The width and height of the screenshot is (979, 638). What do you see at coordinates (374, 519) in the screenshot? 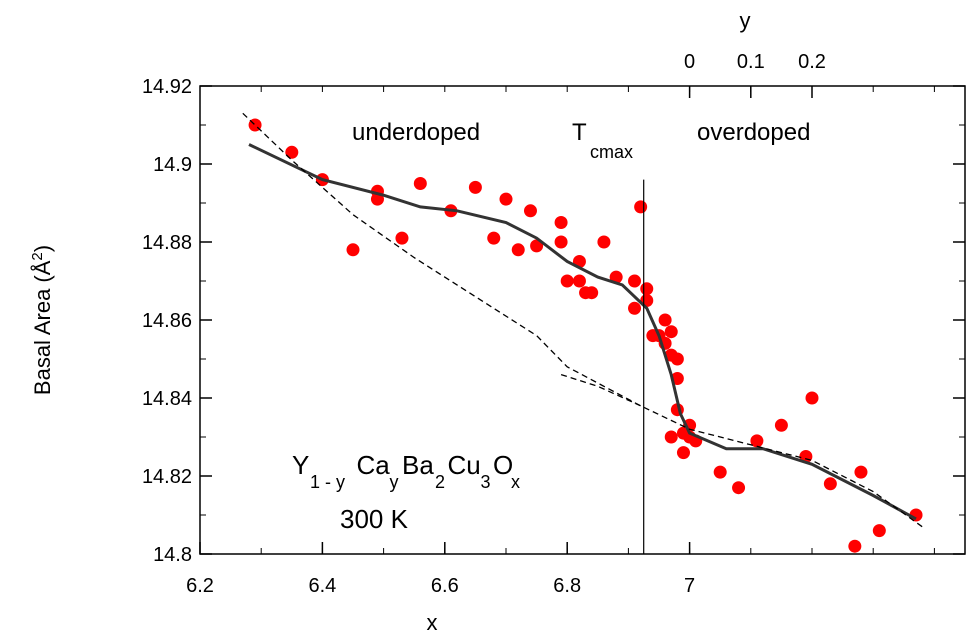
I see `temperature-label: 300 K` at bounding box center [374, 519].